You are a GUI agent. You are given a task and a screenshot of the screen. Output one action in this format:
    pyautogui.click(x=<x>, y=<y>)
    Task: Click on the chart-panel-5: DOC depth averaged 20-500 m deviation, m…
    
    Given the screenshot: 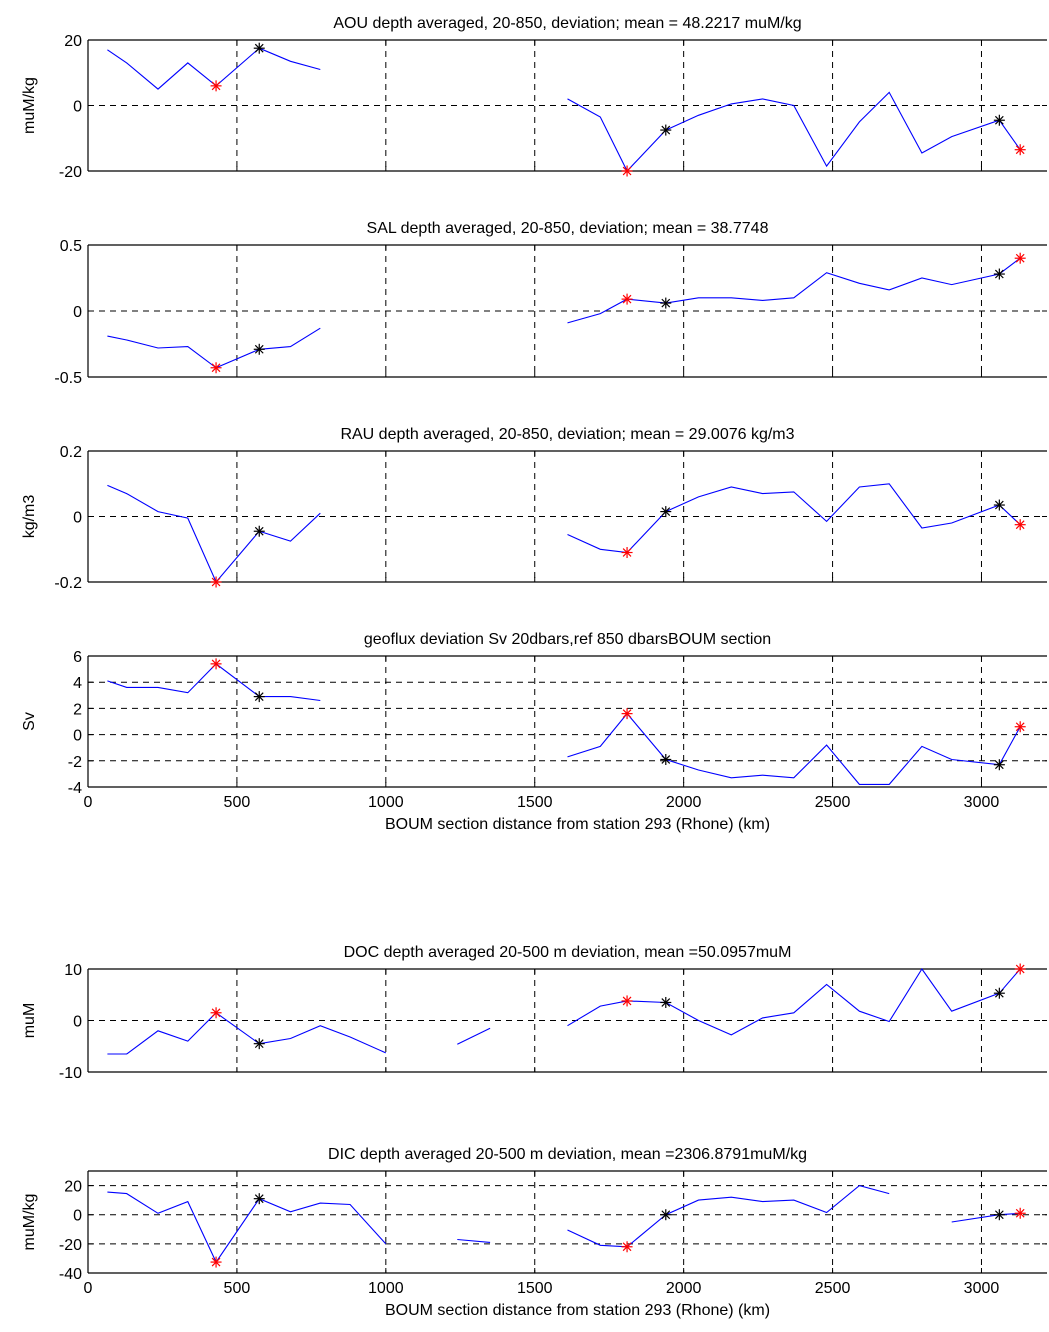 What is the action you would take?
    pyautogui.click(x=534, y=1013)
    